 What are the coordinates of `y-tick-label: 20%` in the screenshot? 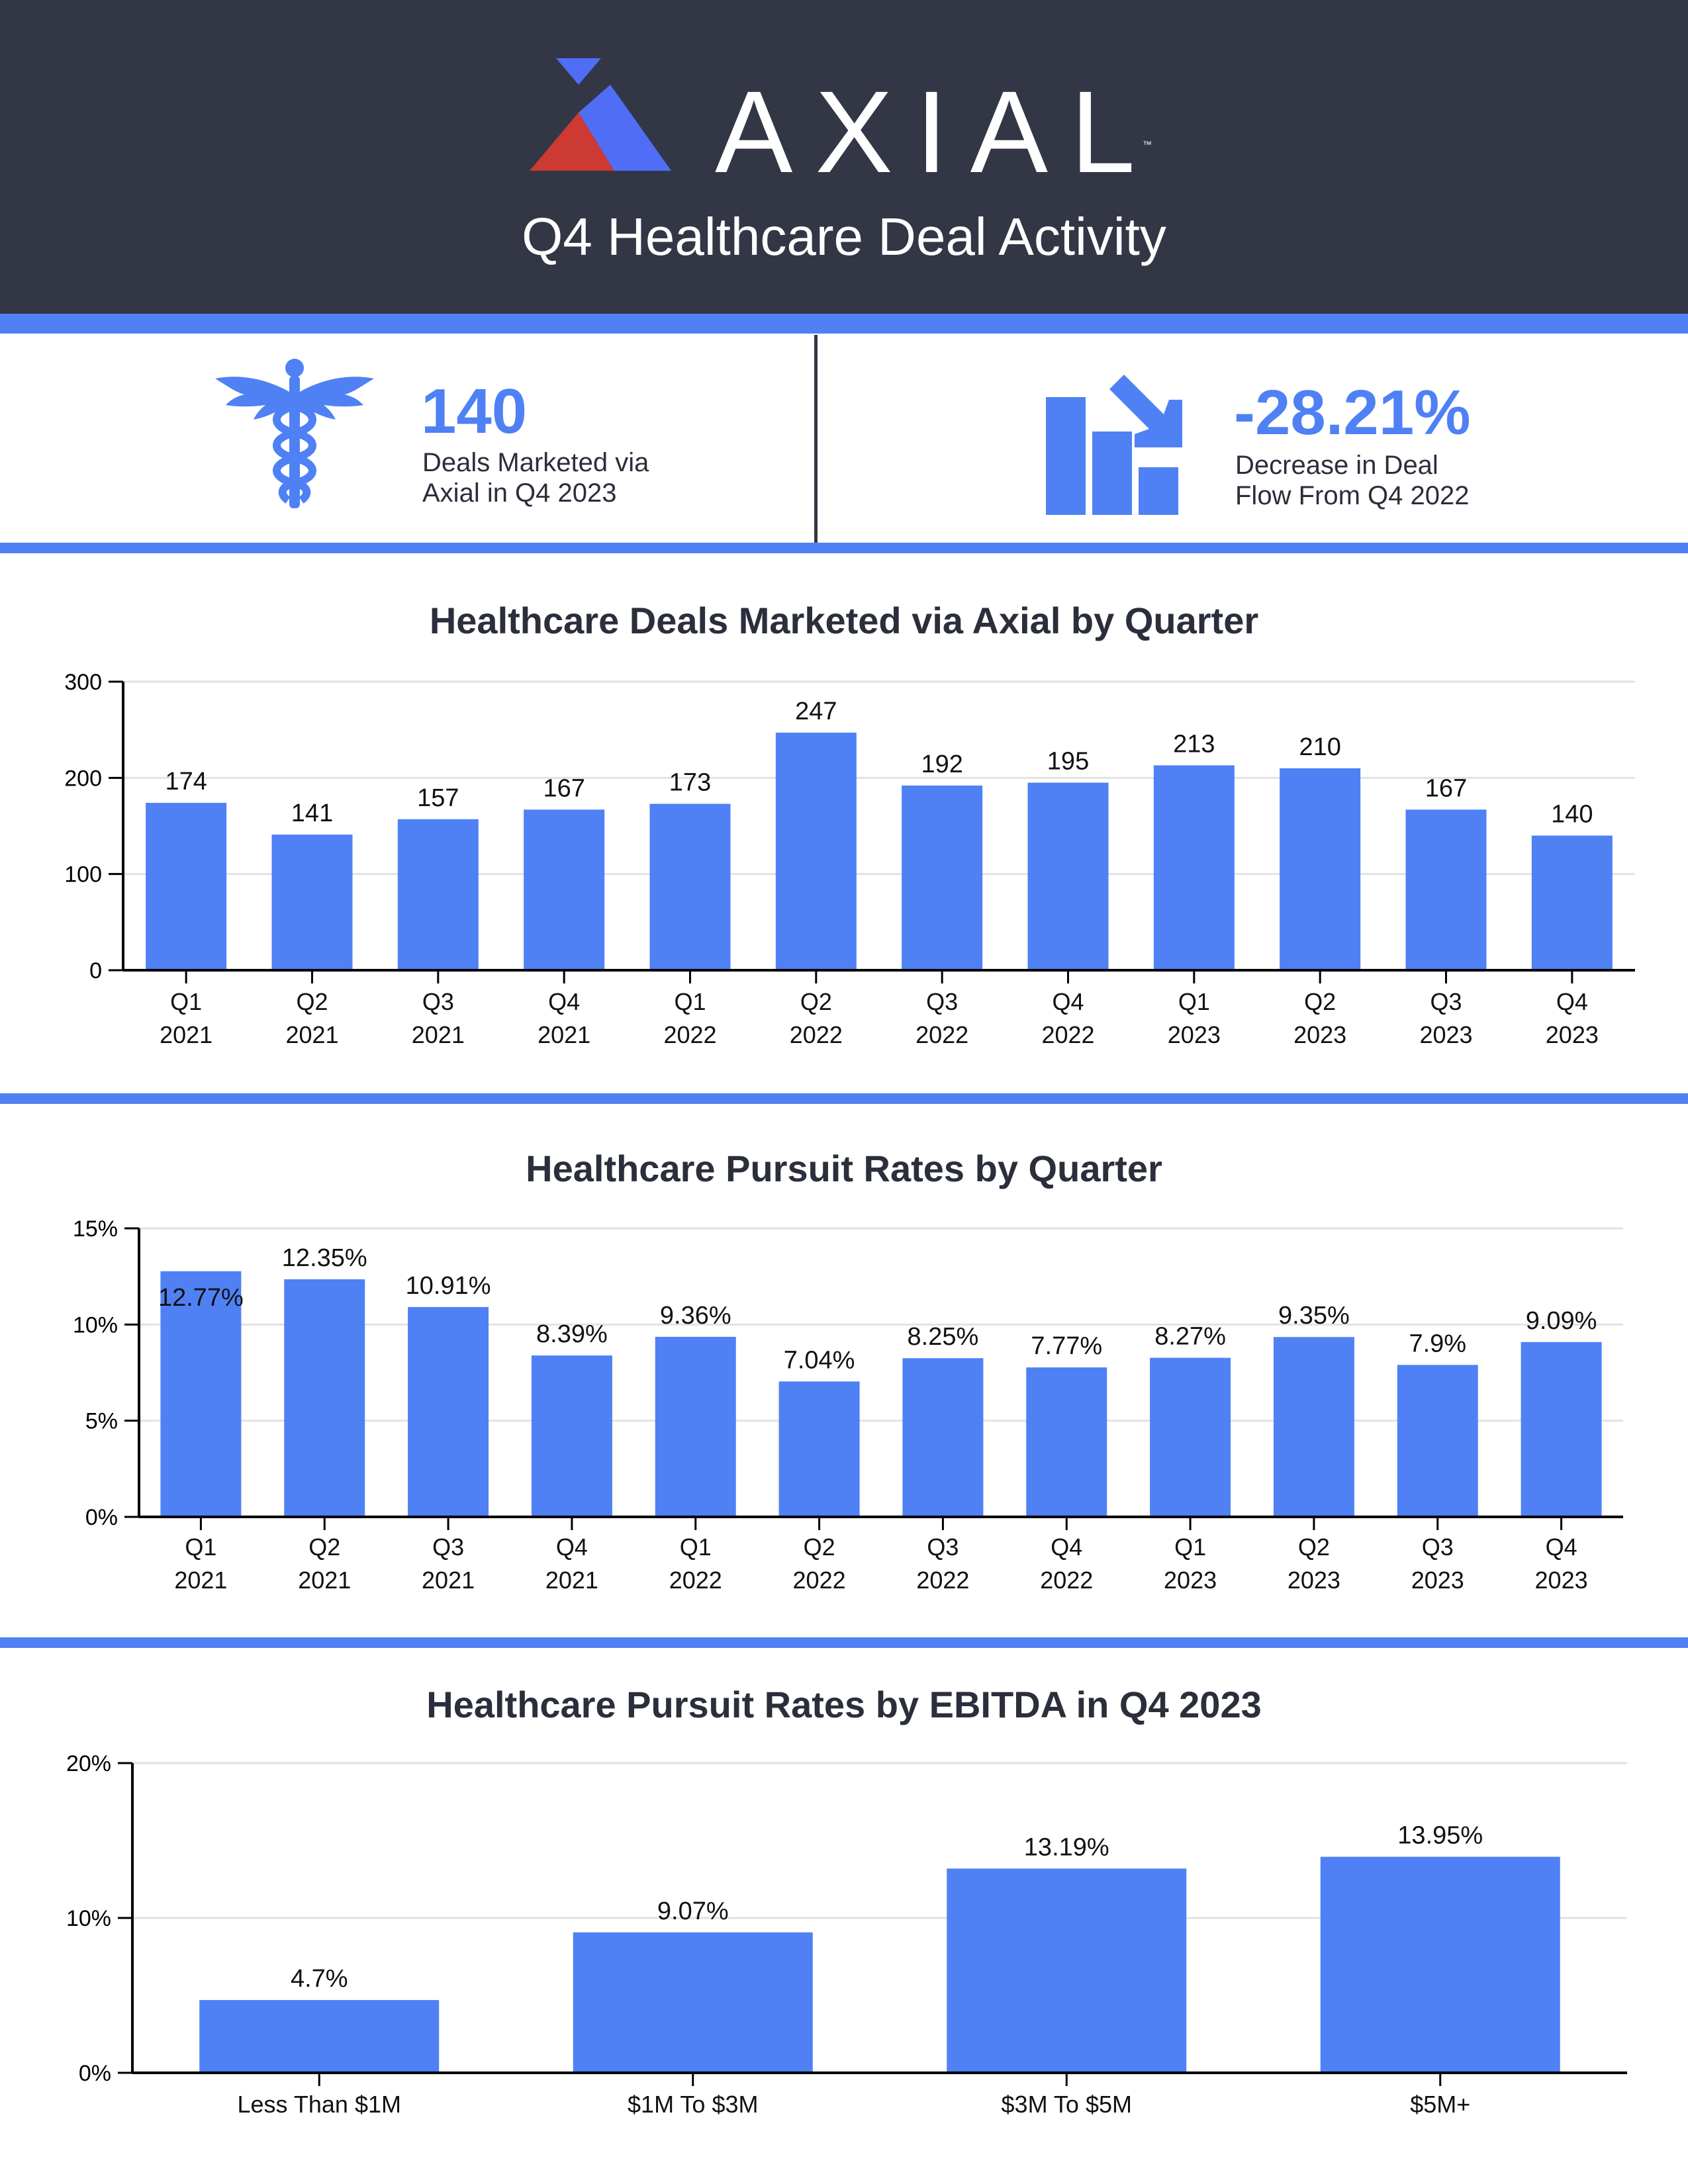 It's located at (88, 1763).